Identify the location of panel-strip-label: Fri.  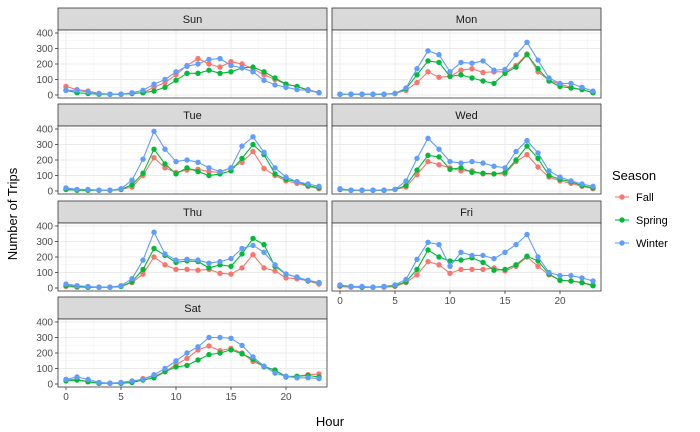
(466, 213).